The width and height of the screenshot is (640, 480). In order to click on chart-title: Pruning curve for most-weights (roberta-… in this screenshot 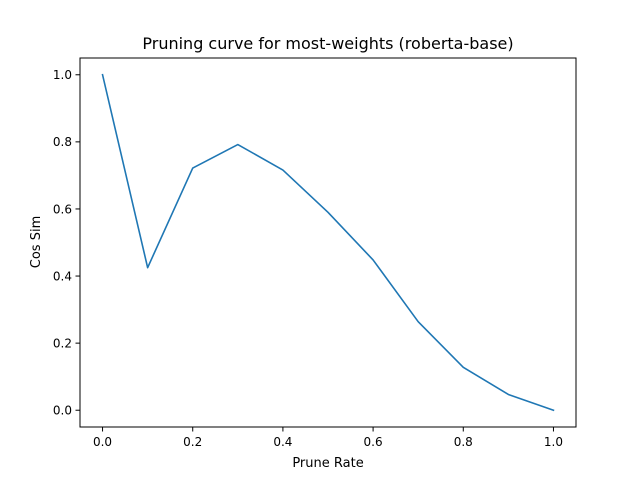, I will do `click(327, 43)`.